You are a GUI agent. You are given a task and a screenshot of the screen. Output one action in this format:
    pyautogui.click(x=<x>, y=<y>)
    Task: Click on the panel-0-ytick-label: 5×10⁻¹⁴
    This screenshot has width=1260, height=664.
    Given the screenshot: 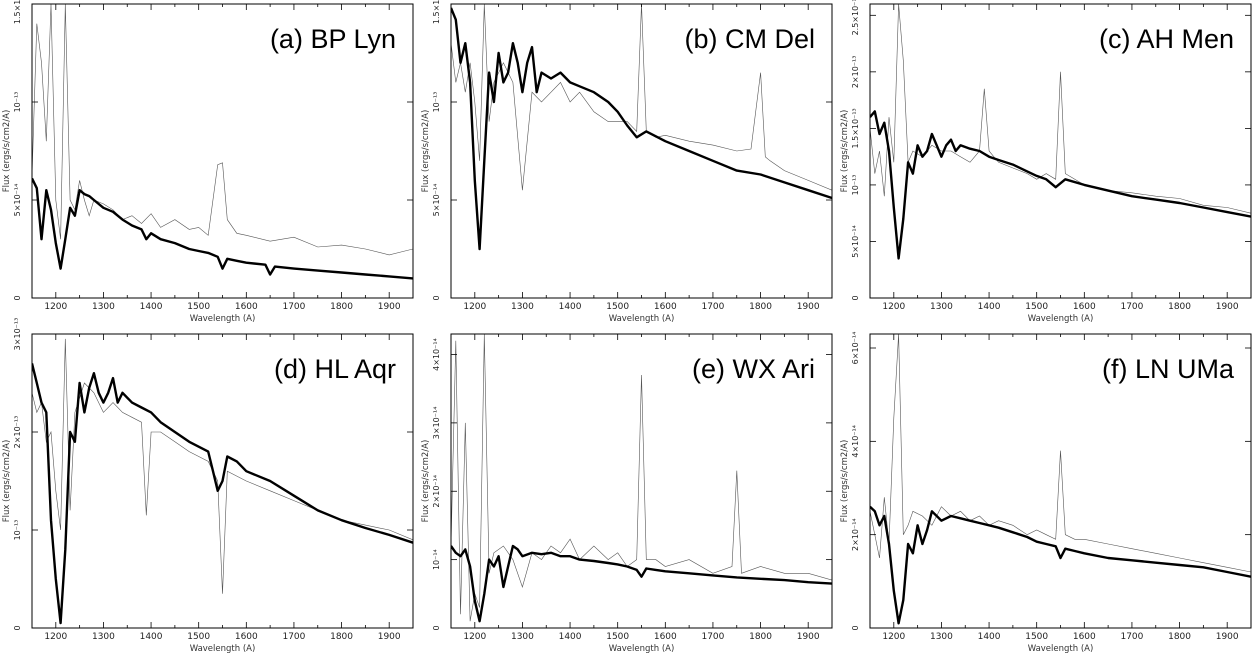 What is the action you would take?
    pyautogui.click(x=17, y=200)
    